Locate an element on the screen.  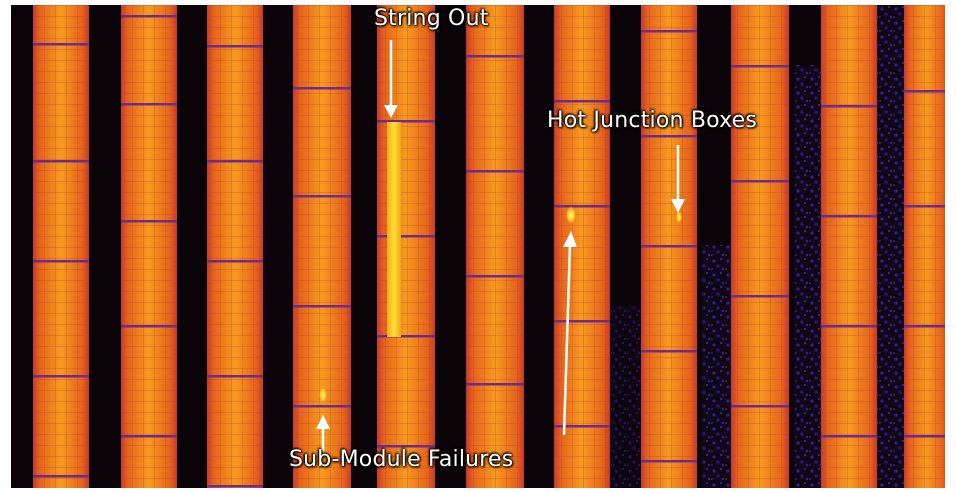
sub-module-failures-label: Sub-Module Failures is located at coordinates (401, 459).